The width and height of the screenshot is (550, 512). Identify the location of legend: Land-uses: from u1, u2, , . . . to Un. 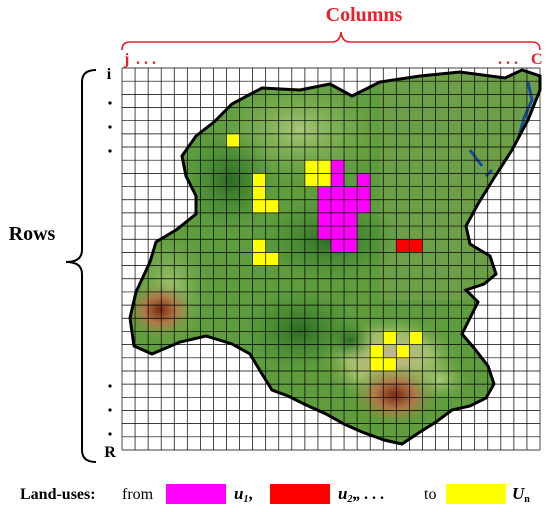
(275, 494).